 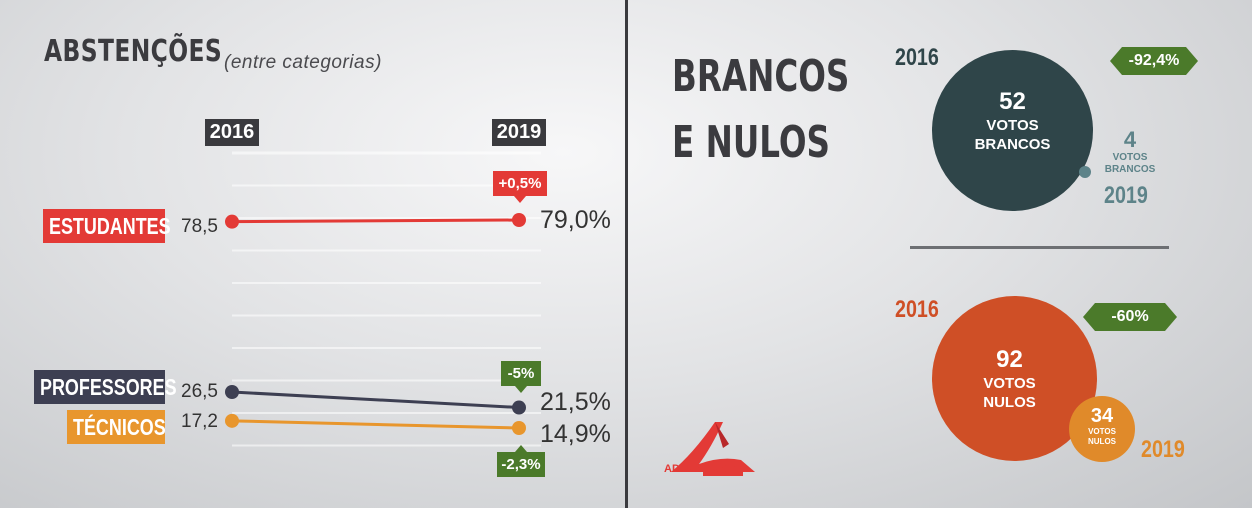 I want to click on point-tecnicos-2019, so click(x=519, y=428).